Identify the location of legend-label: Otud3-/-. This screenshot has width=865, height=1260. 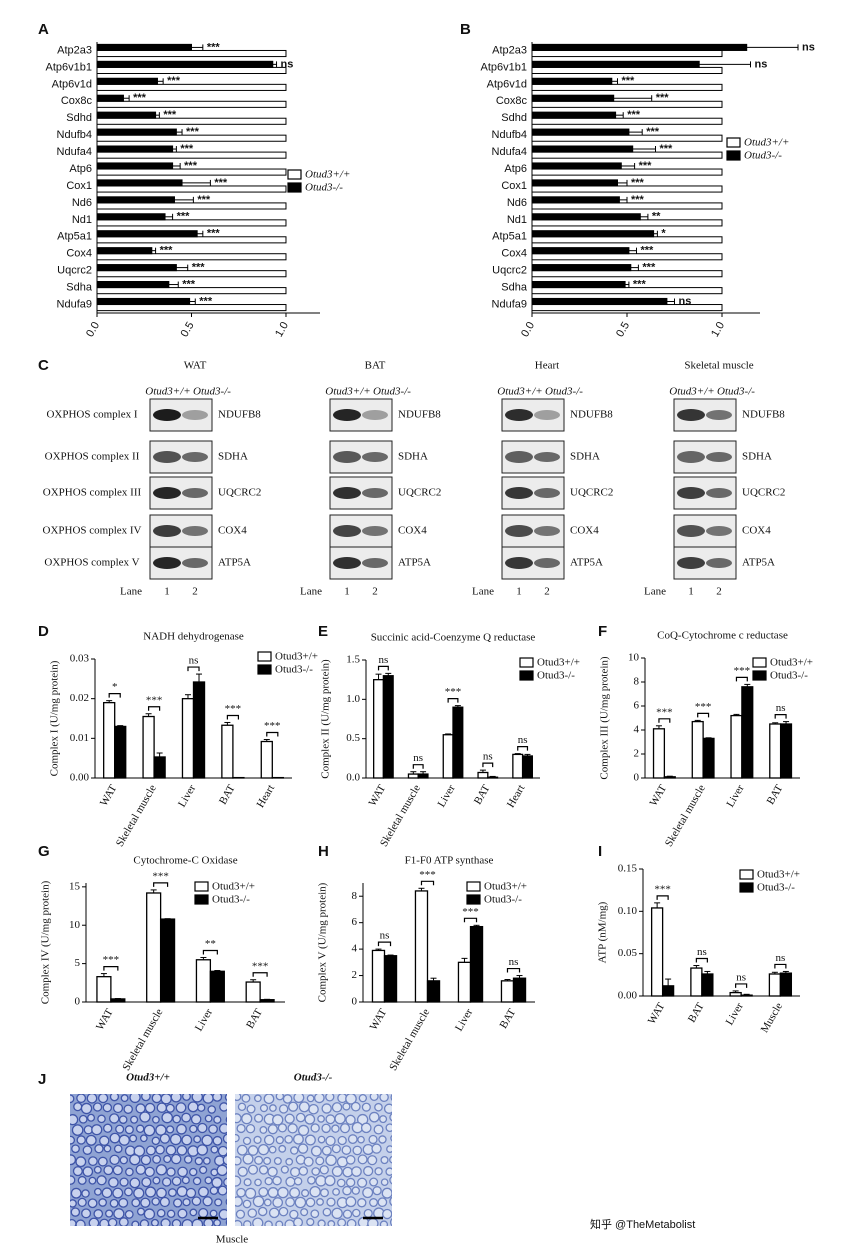
(231, 900).